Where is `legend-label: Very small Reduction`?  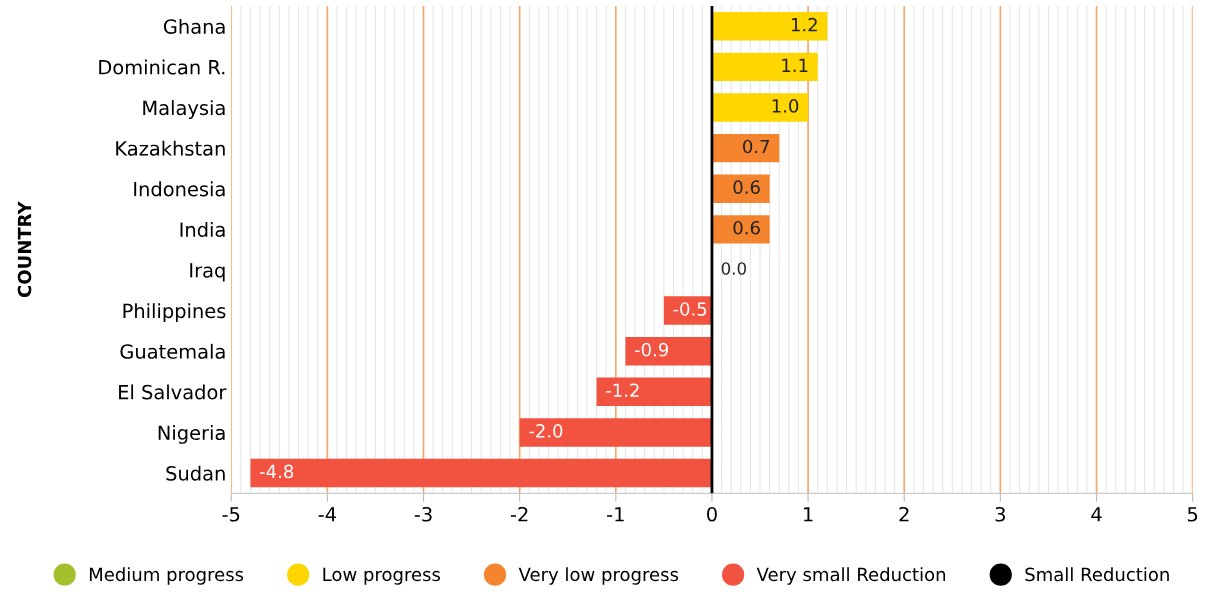
legend-label: Very small Reduction is located at coordinates (851, 576).